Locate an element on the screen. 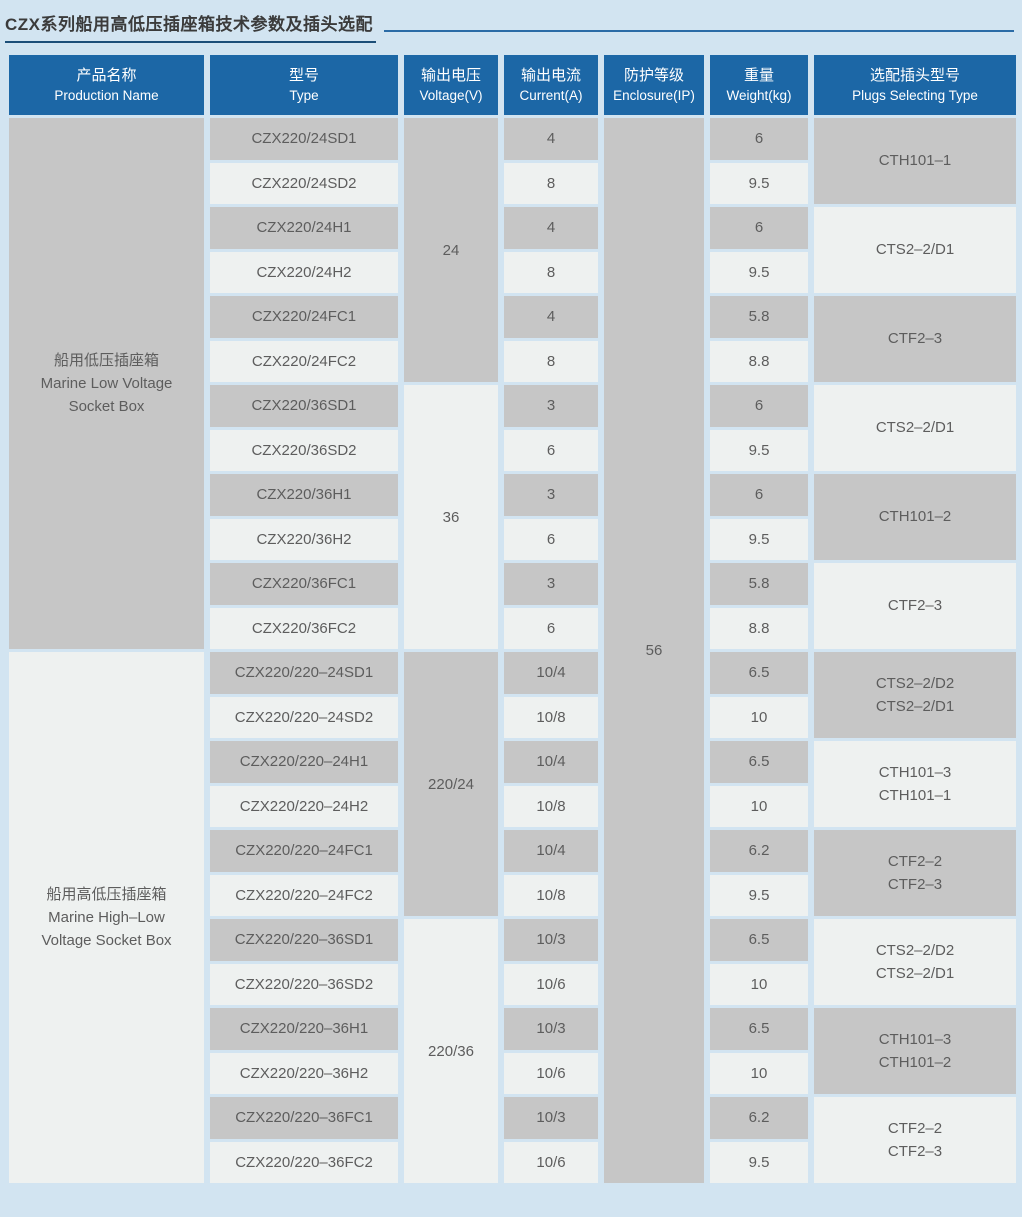 This screenshot has height=1217, width=1022. header-enclosure: 防护等级 Enclosure(IP) is located at coordinates (654, 85).